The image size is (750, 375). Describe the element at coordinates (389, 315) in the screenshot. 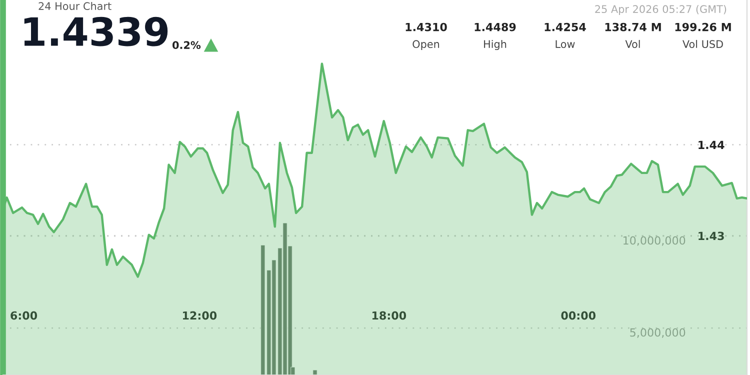

I see `x-tick-label: 18:00` at that location.